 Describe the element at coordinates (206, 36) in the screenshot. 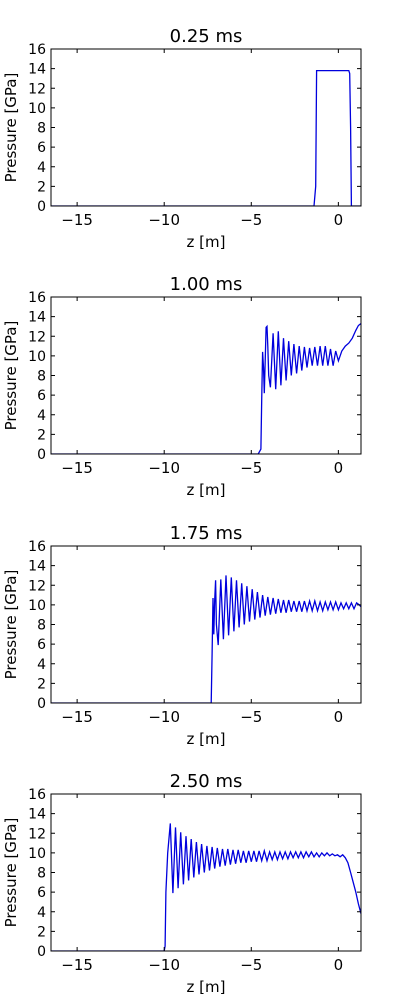

I see `chart-title: 0.25 ms` at that location.